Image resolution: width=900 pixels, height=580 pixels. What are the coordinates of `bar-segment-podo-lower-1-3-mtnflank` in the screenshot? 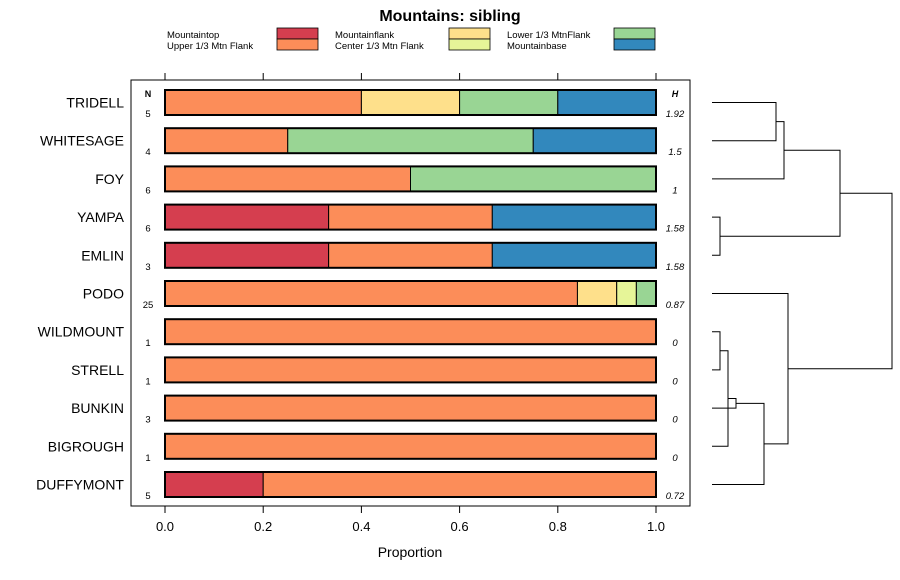 It's located at (646, 293).